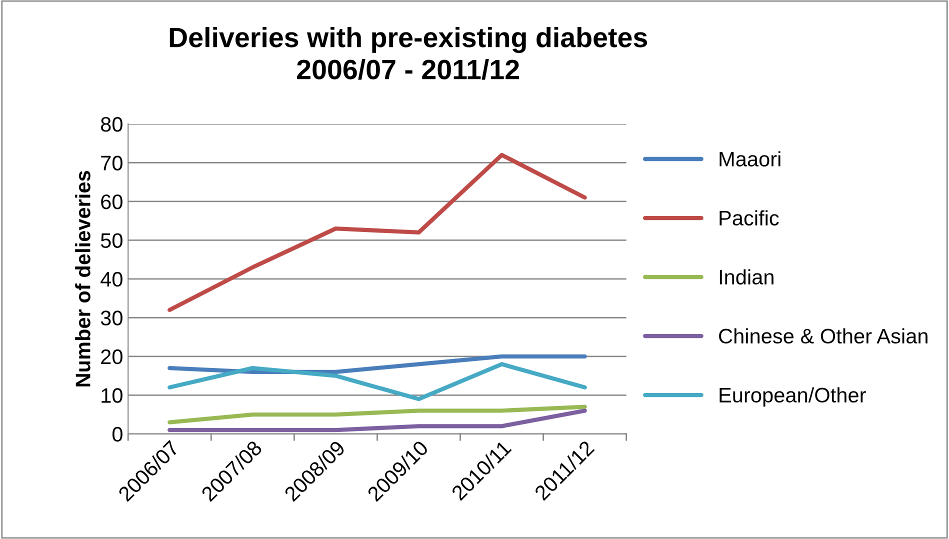 This screenshot has height=539, width=949. Describe the element at coordinates (747, 277) in the screenshot. I see `legend-label: Indian` at that location.